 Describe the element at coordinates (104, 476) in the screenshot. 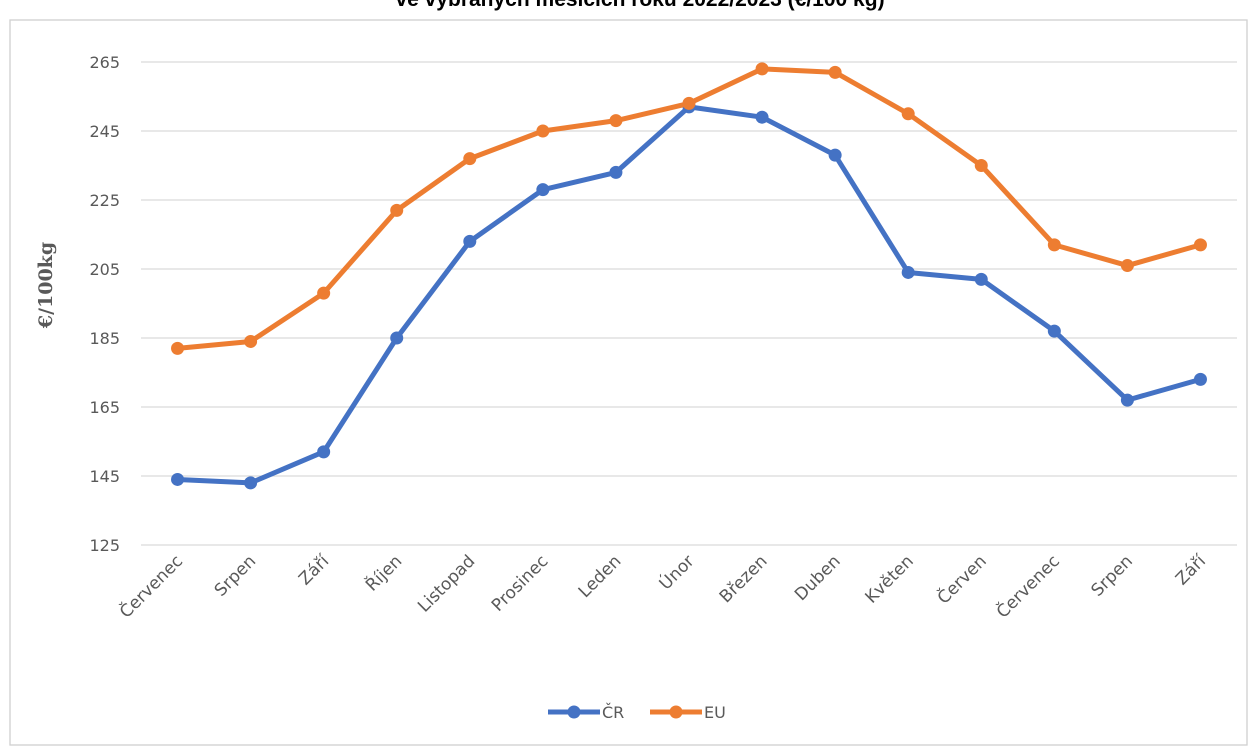

I see `y-tick-label: 145` at that location.